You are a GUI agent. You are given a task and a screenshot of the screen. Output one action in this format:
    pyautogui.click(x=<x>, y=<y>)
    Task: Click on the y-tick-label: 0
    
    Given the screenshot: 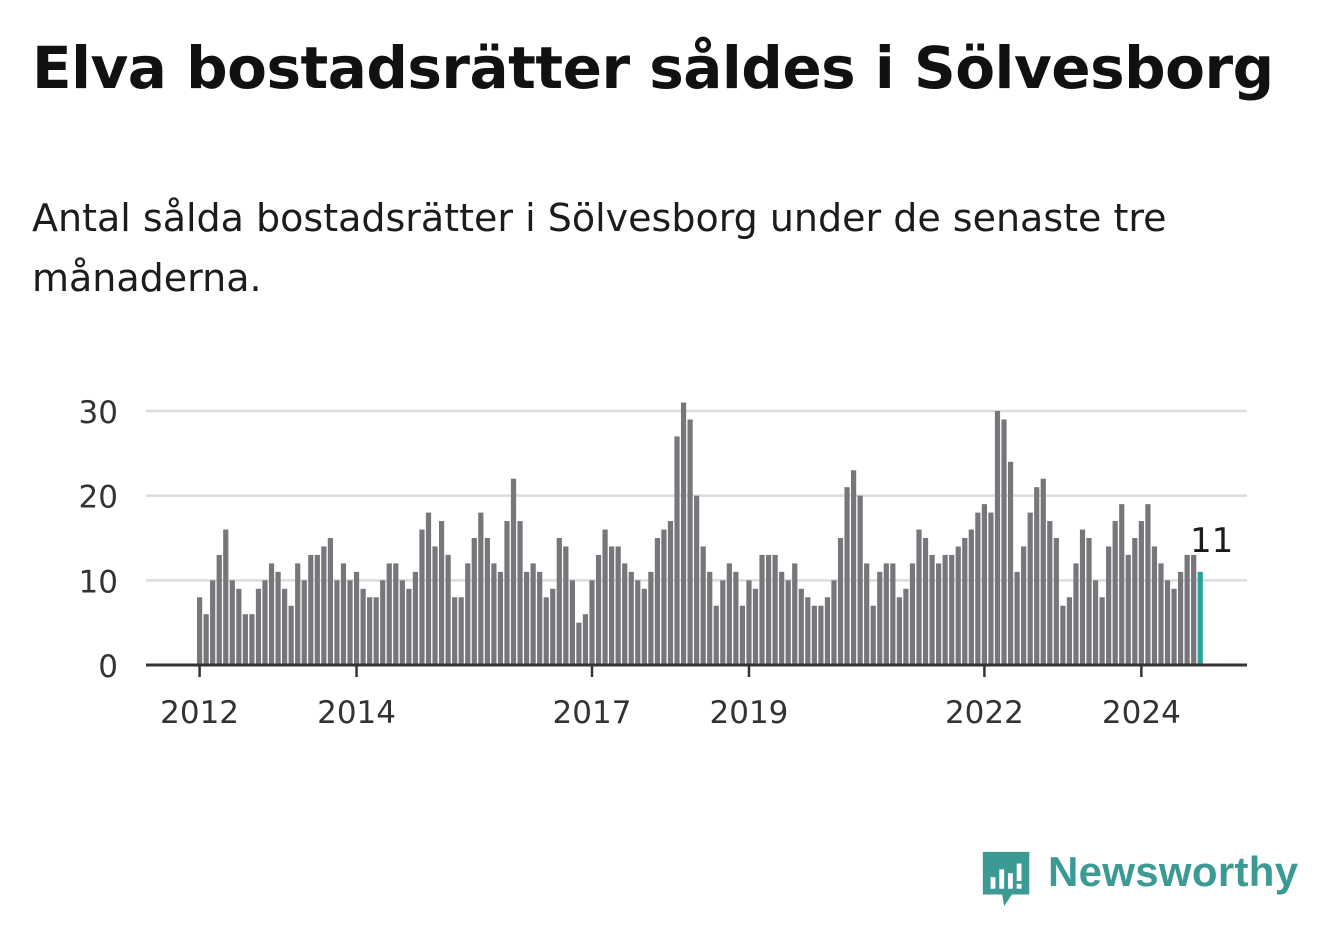 What is the action you would take?
    pyautogui.click(x=108, y=667)
    